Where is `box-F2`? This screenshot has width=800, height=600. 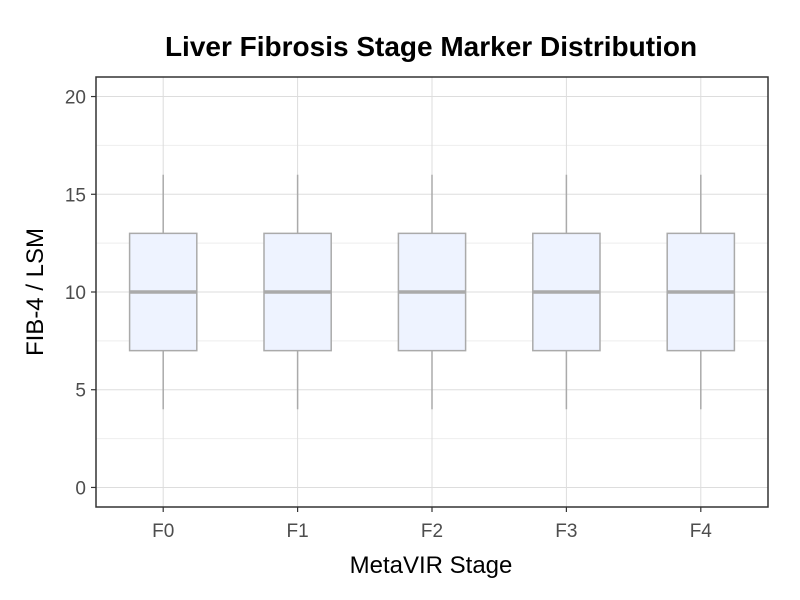 box-F2 is located at coordinates (432, 292).